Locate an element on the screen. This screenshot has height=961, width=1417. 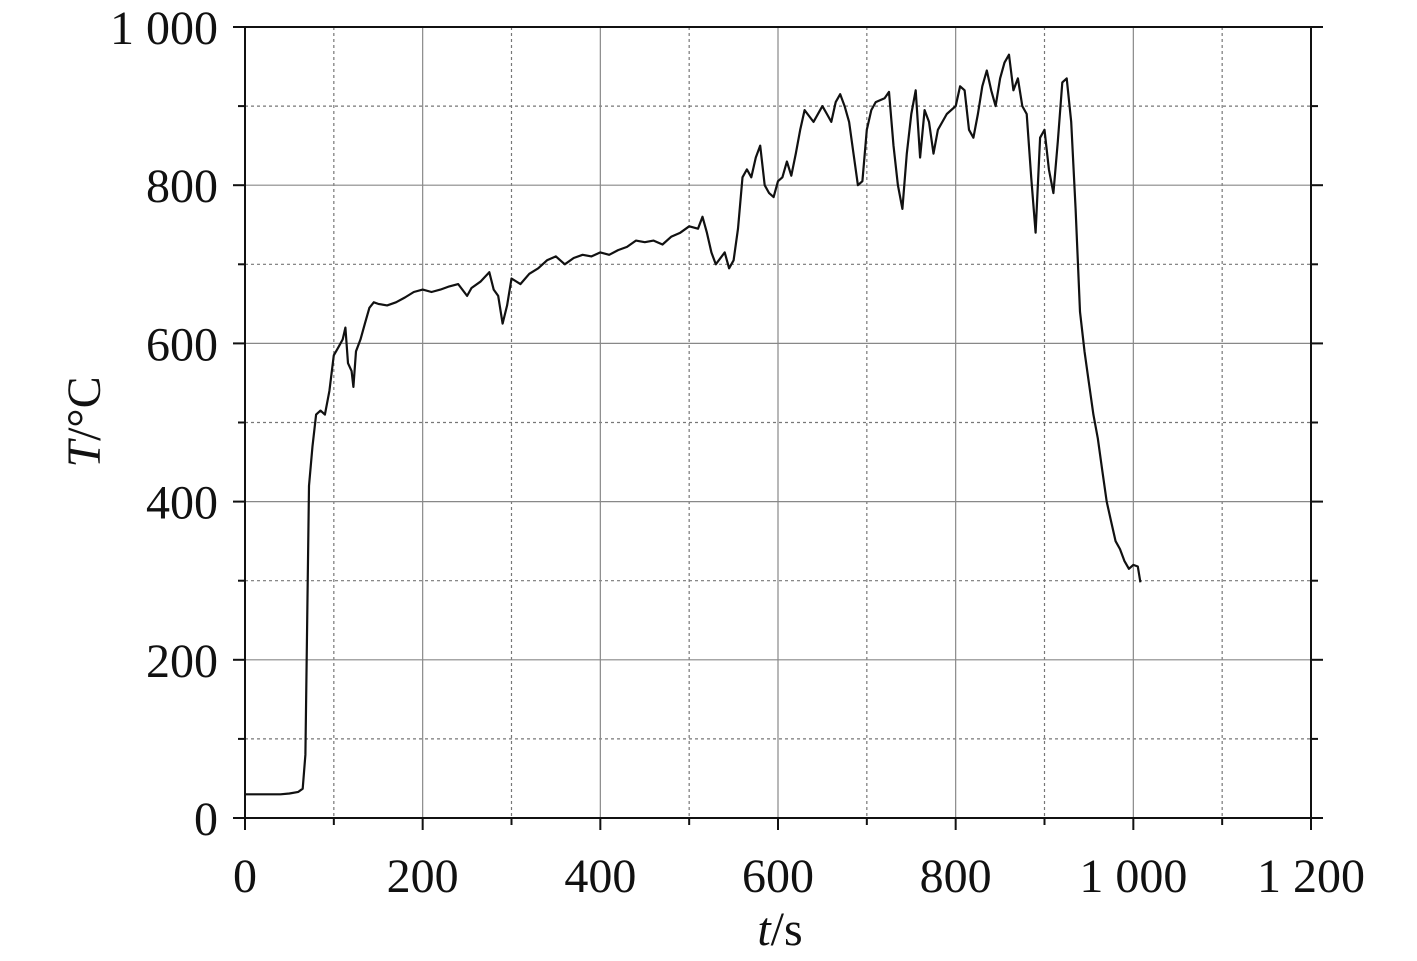
x-label-unit: /s is located at coordinates (787, 929).